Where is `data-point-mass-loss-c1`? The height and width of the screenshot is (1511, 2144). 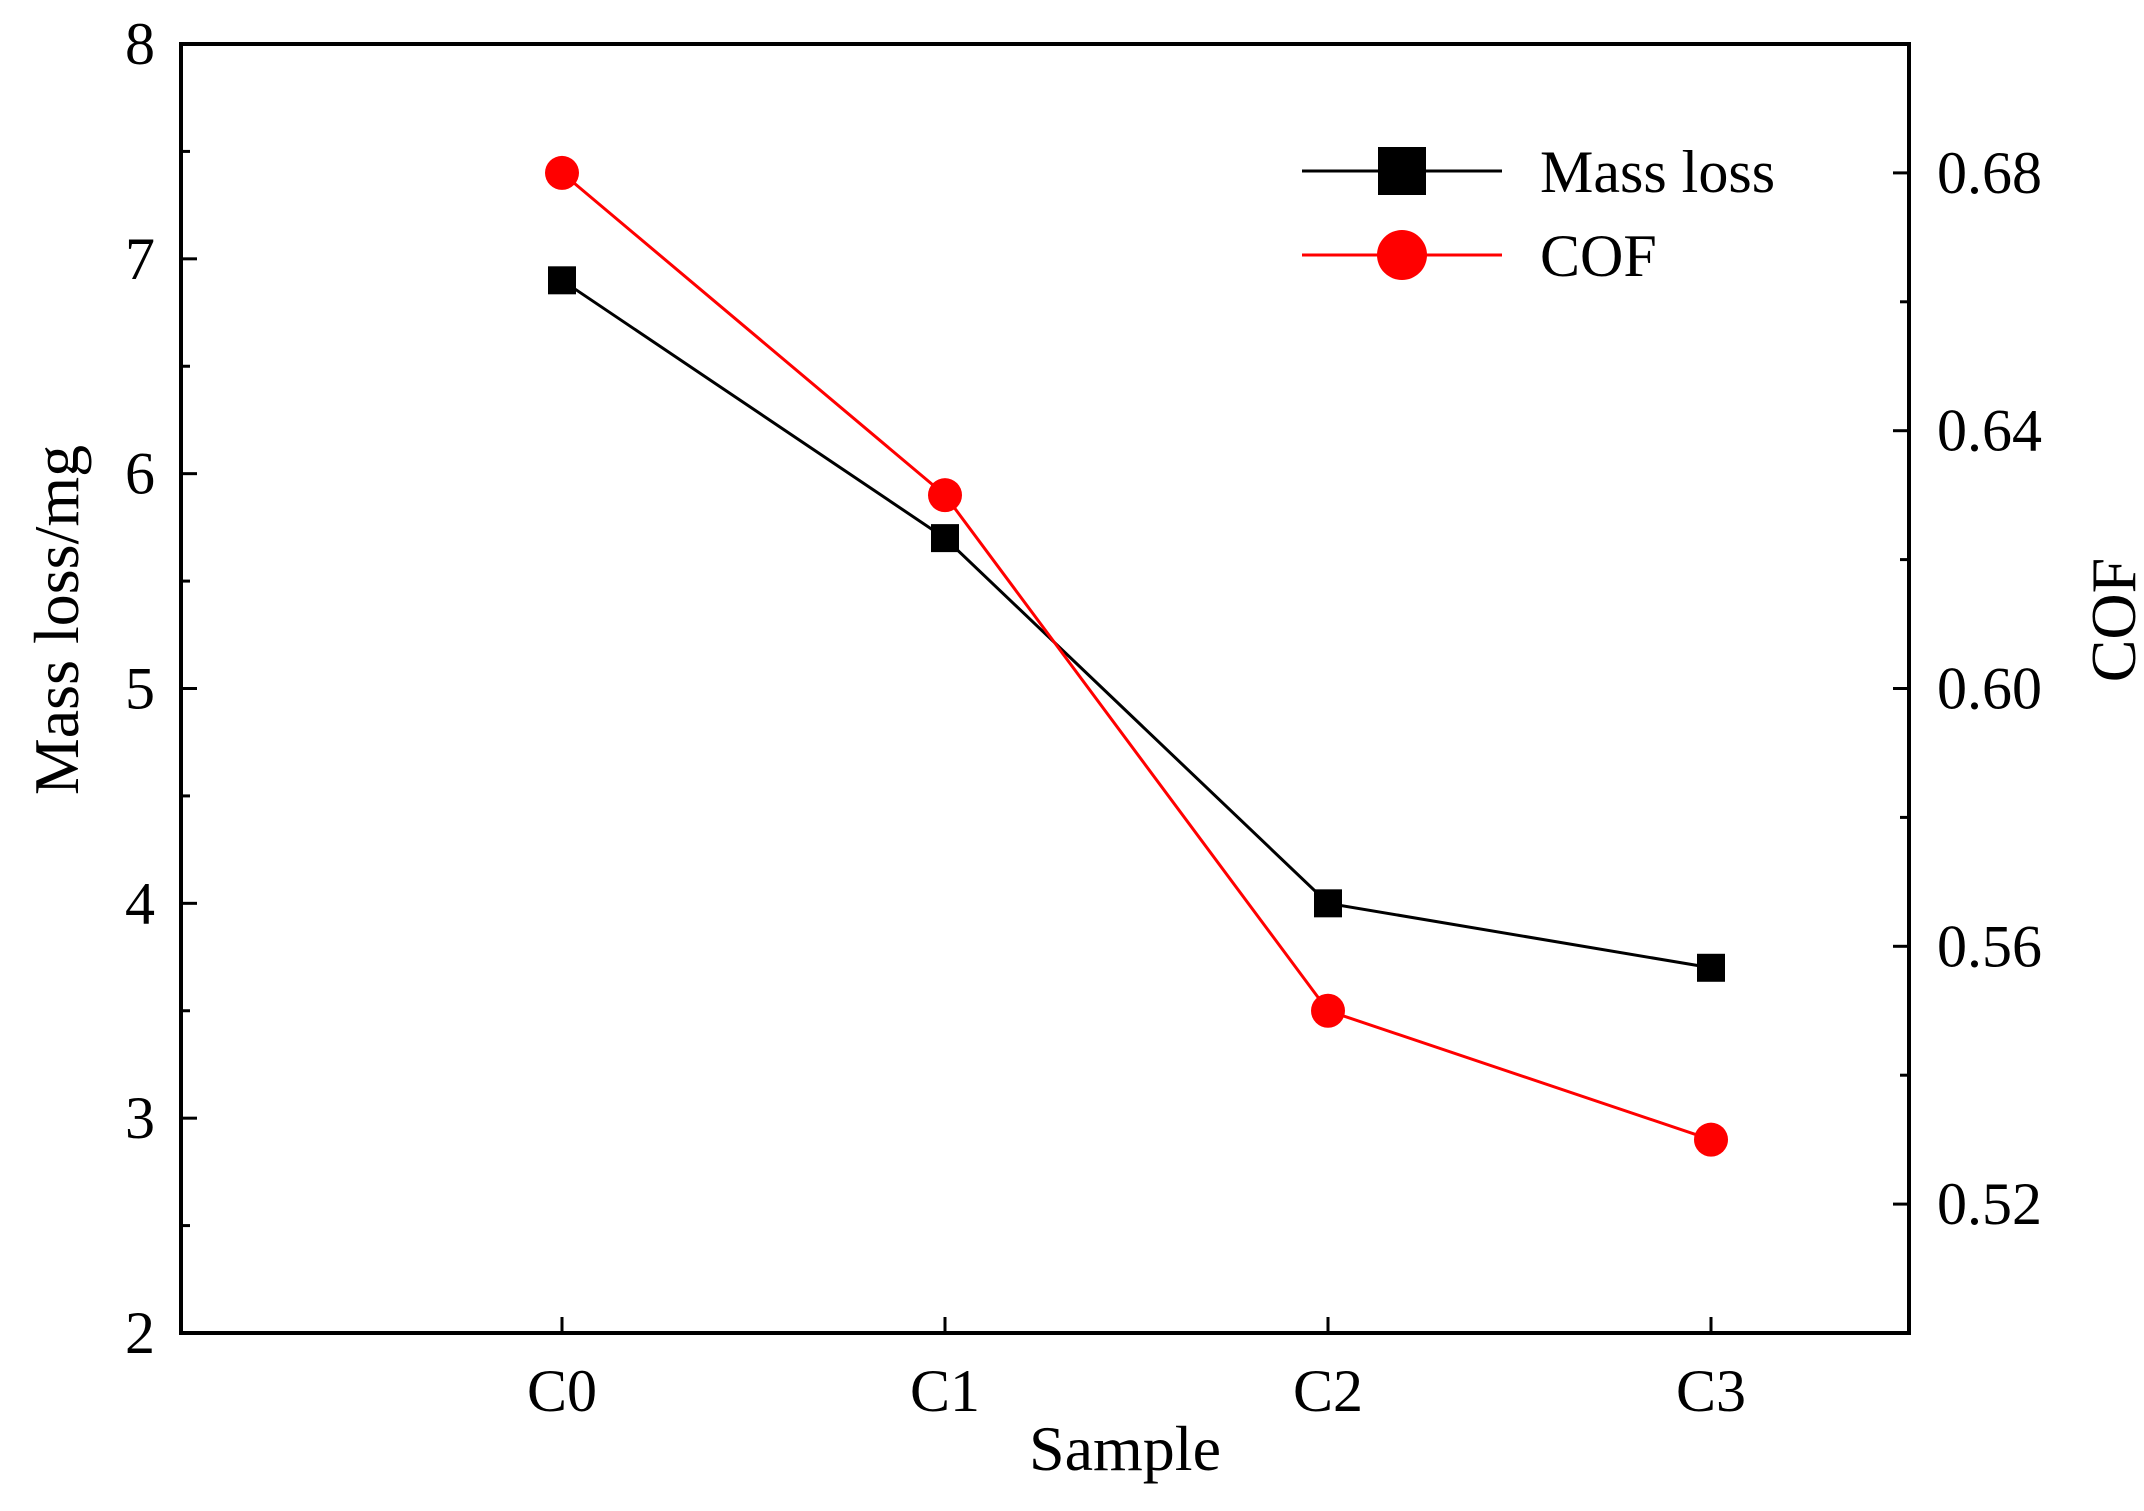
data-point-mass-loss-c1 is located at coordinates (945, 538).